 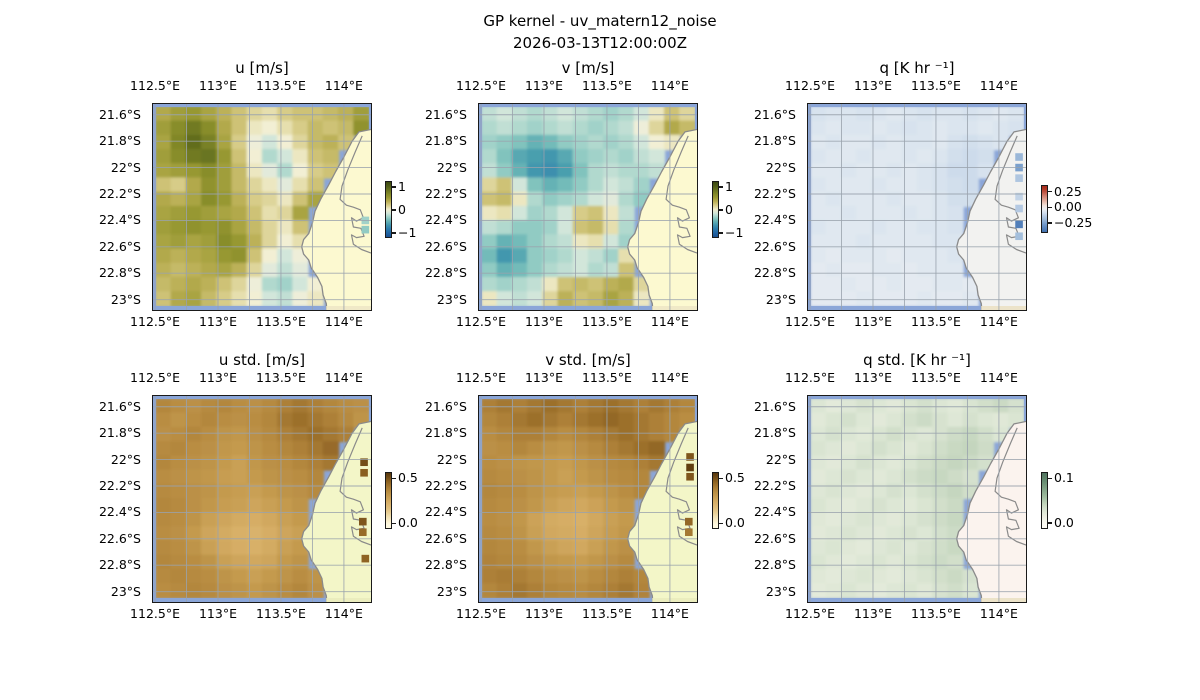 I want to click on colorbar-gradient-u_std, so click(x=388, y=500).